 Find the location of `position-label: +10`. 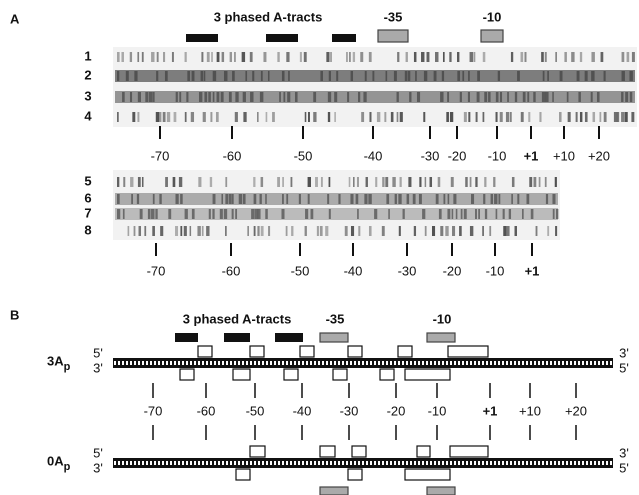

position-label: +10 is located at coordinates (564, 155).